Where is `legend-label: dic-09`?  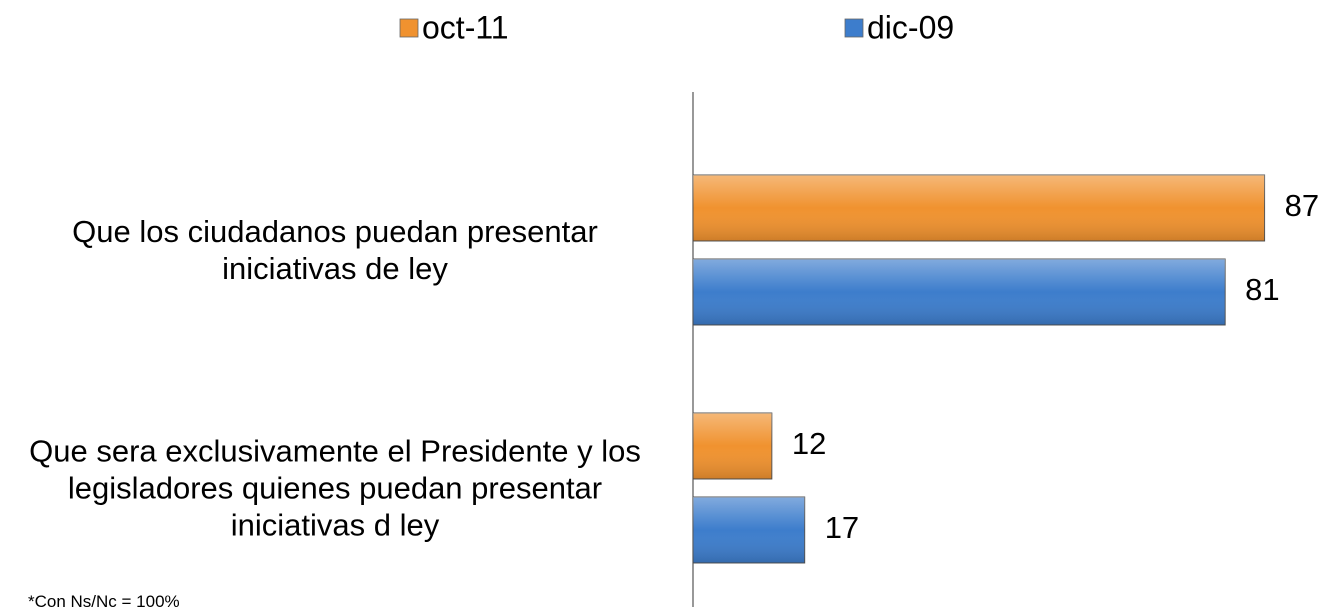
legend-label: dic-09 is located at coordinates (910, 27).